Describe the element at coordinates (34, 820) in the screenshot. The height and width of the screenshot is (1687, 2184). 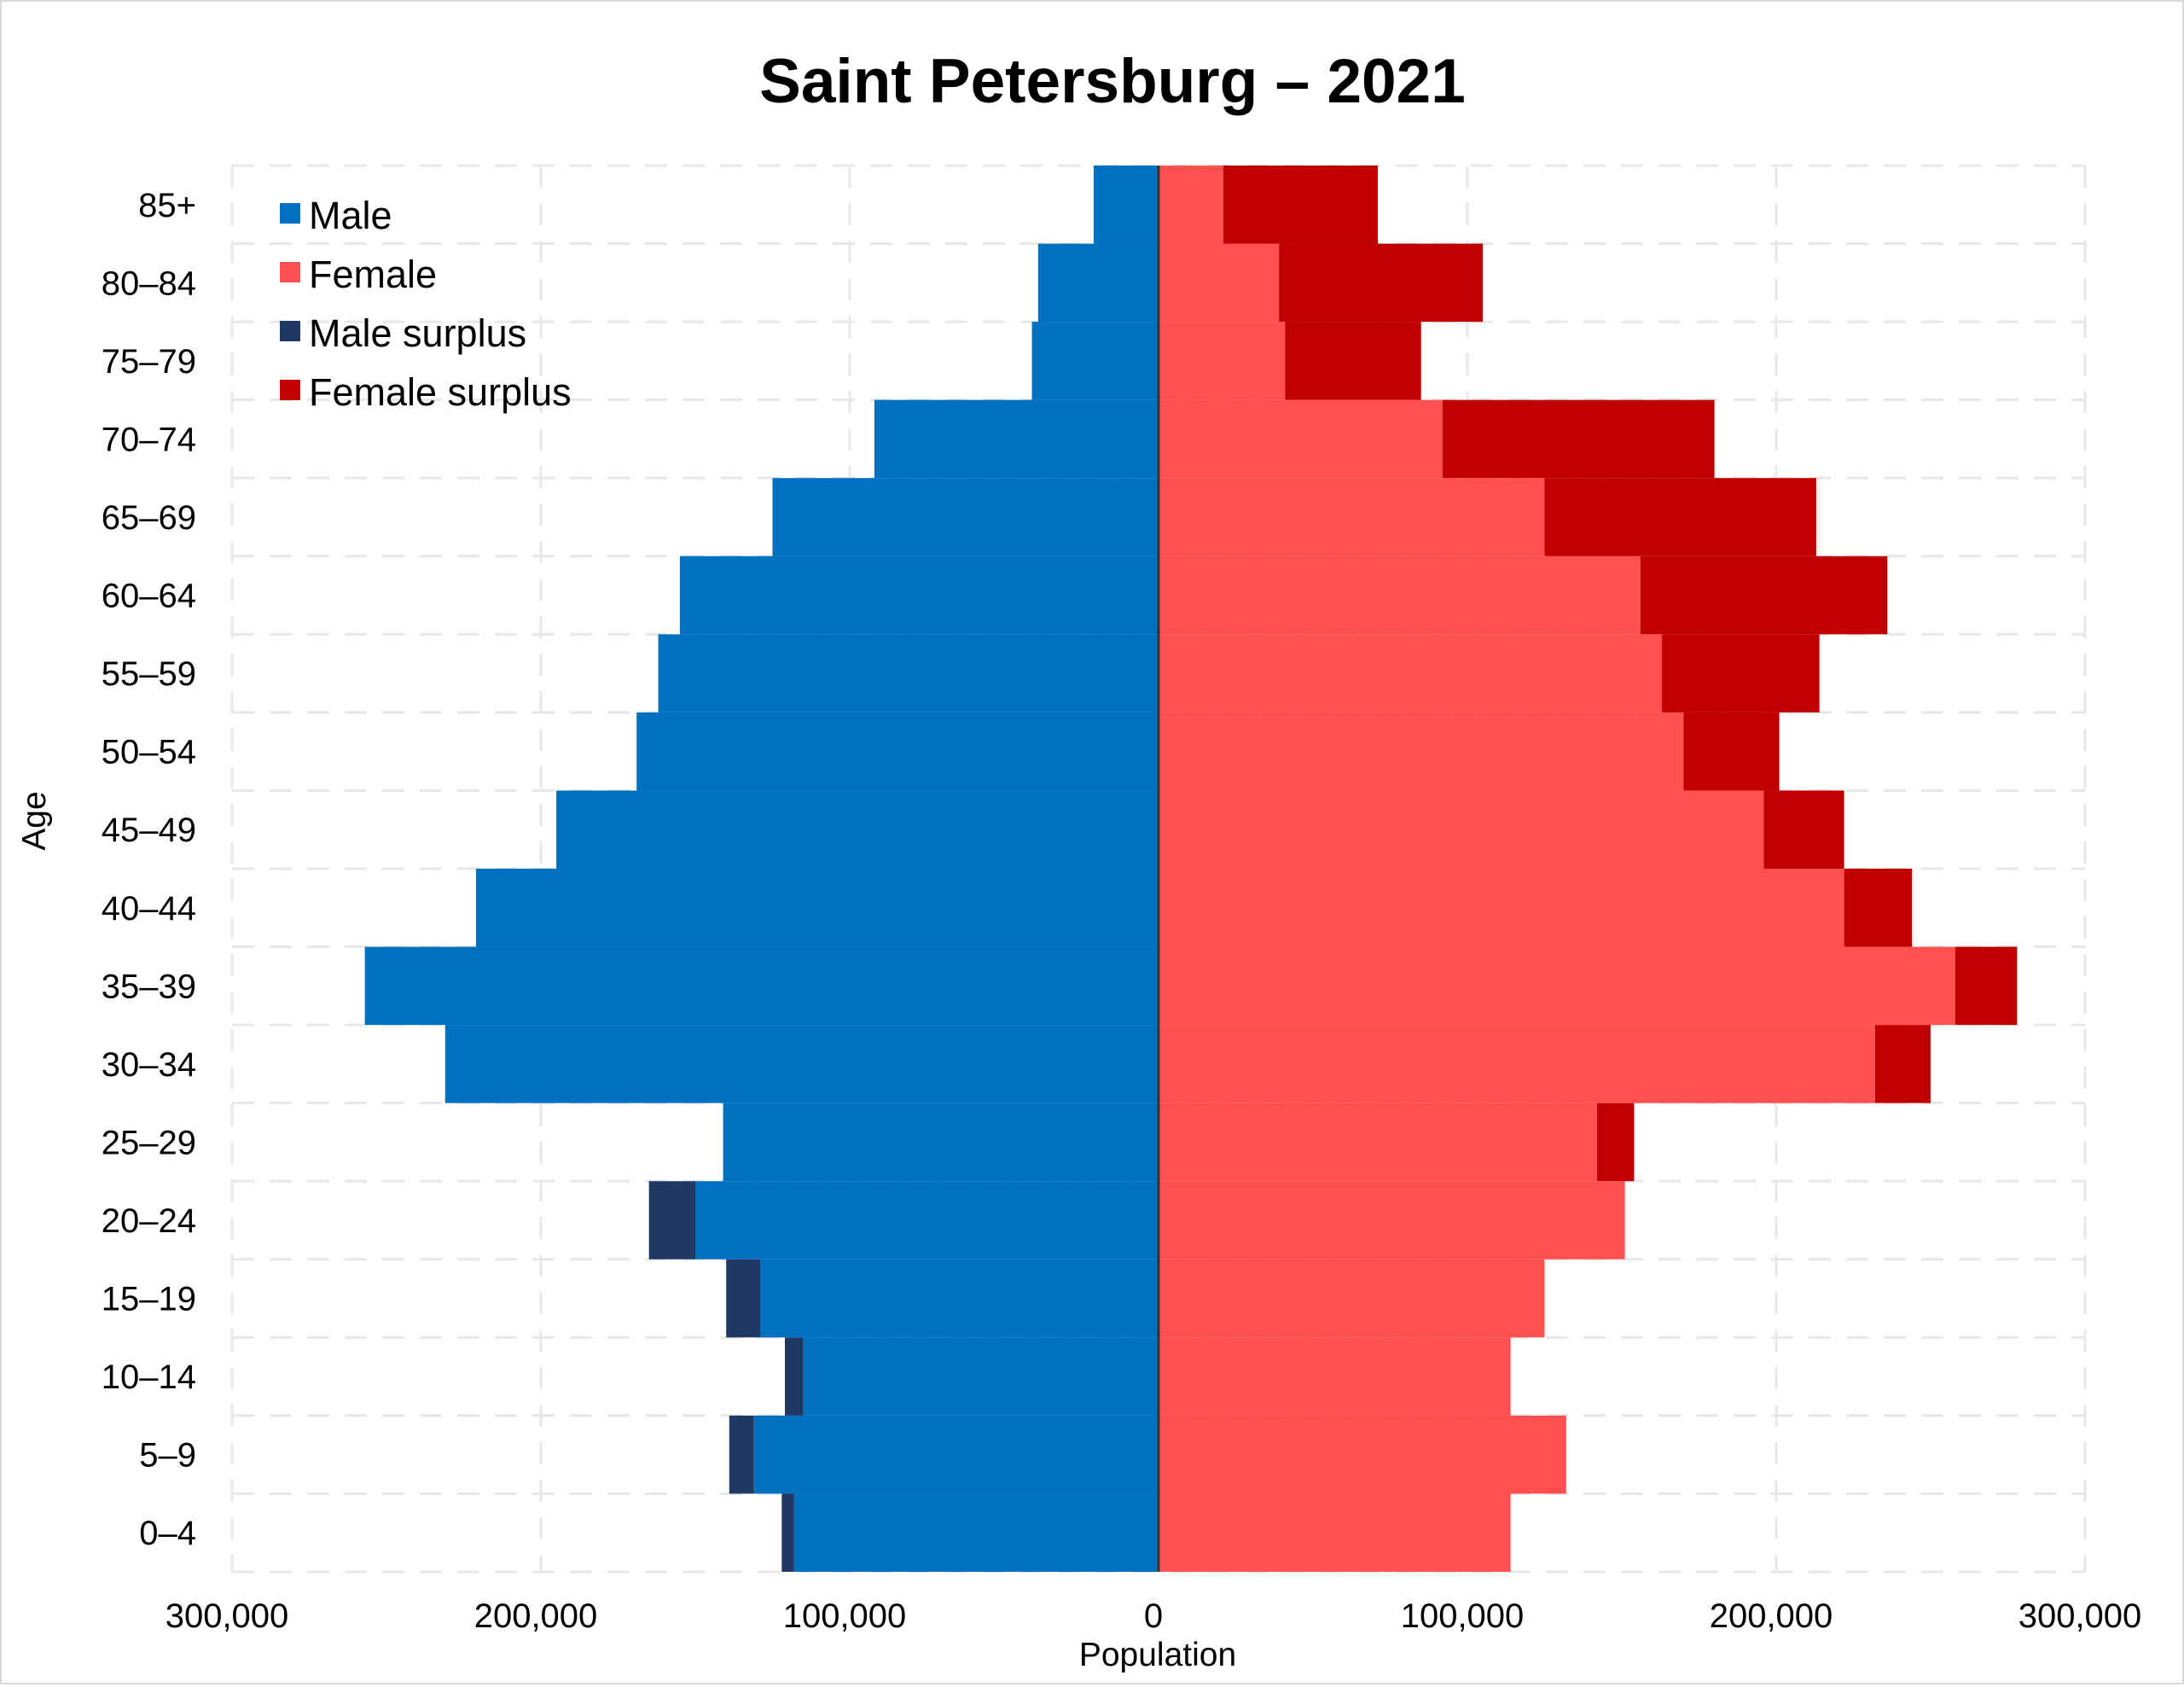
I see `y-axis-label: Age` at that location.